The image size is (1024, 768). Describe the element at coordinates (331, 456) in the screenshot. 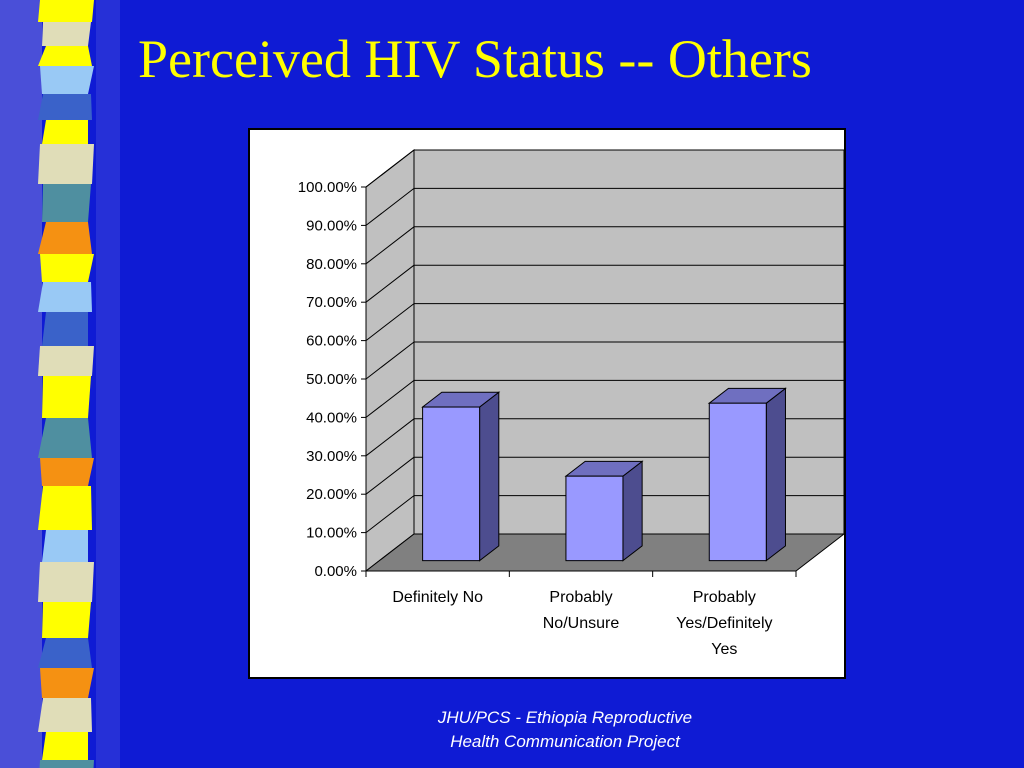

I see `y-tick-label: 30.00%` at that location.